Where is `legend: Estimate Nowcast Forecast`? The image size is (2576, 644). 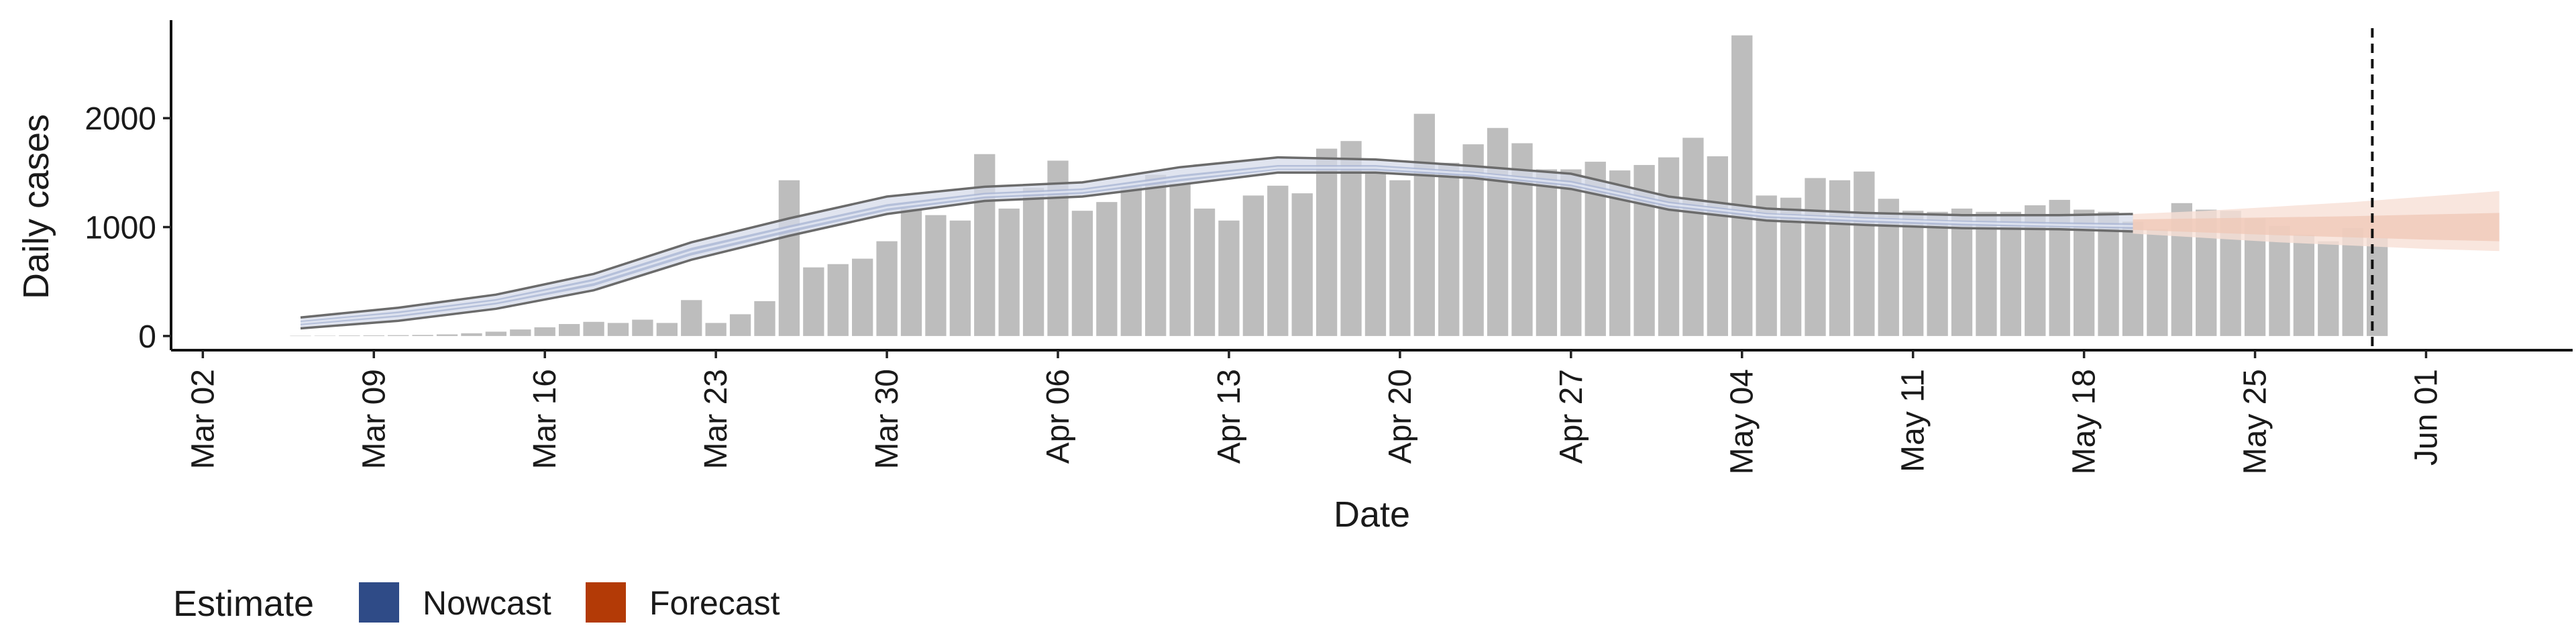 legend: Estimate Nowcast Forecast is located at coordinates (476, 603).